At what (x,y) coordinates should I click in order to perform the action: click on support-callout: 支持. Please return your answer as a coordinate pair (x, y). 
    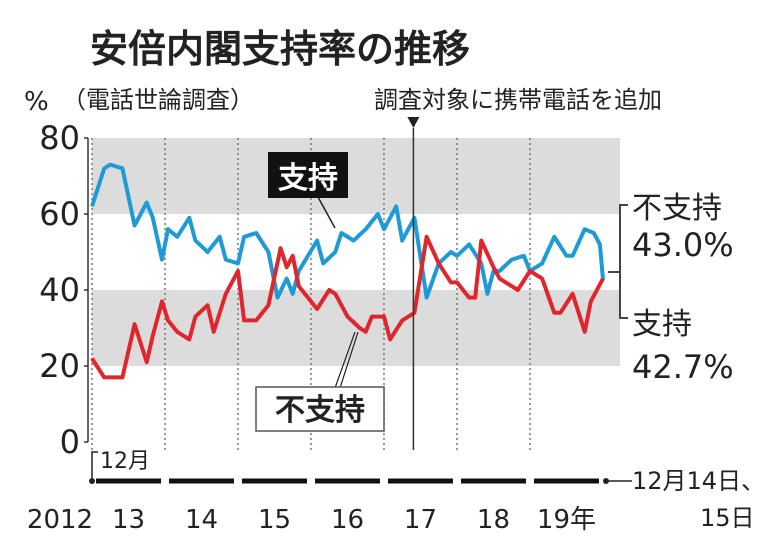
    Looking at the image, I should click on (308, 190).